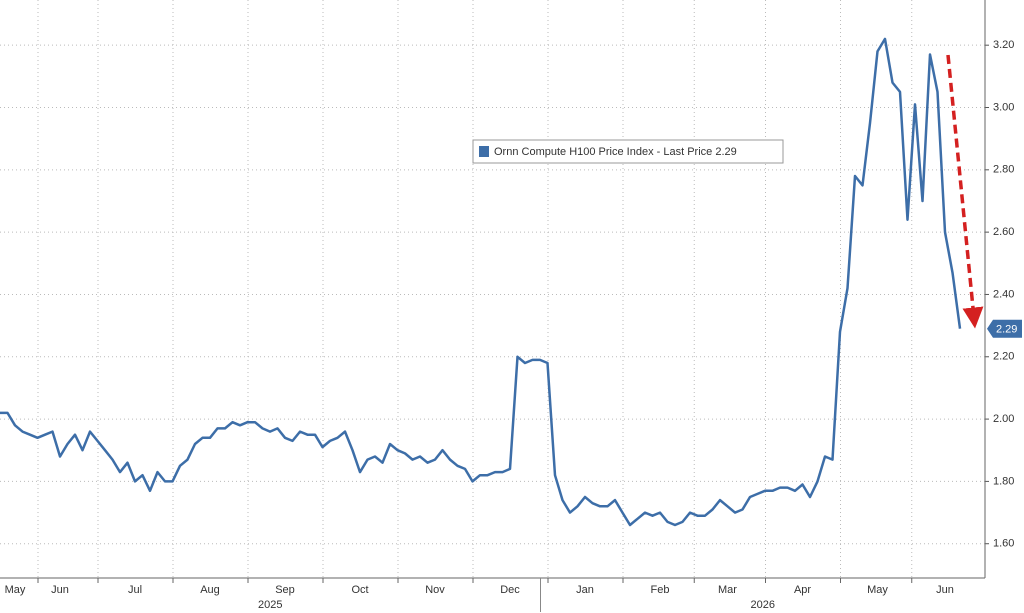 The height and width of the screenshot is (613, 1024). I want to click on x-tick-label: Dec, so click(510, 590).